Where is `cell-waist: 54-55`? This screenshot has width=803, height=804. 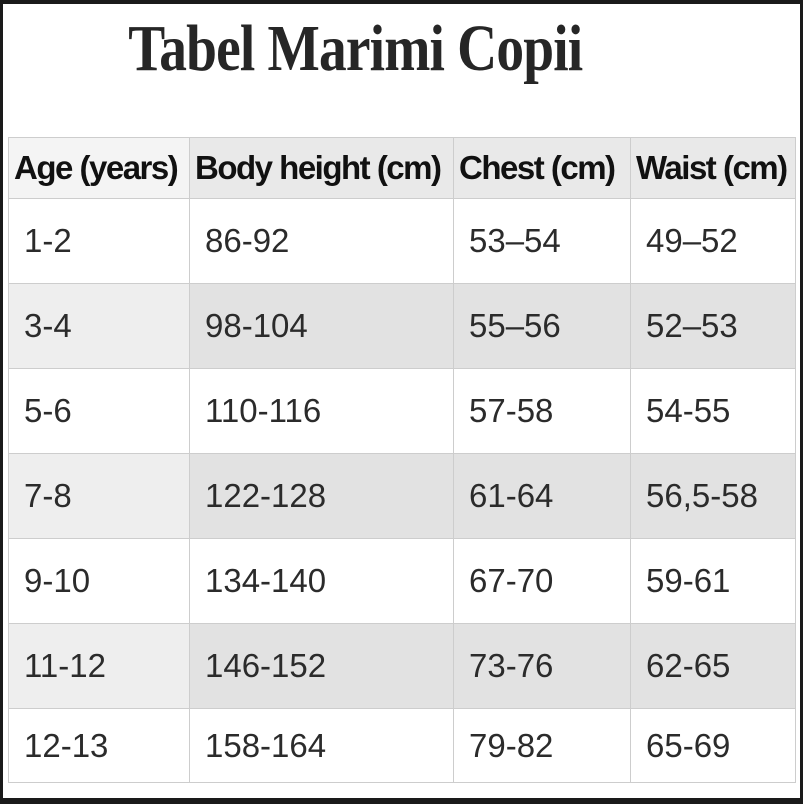 cell-waist: 54-55 is located at coordinates (713, 411).